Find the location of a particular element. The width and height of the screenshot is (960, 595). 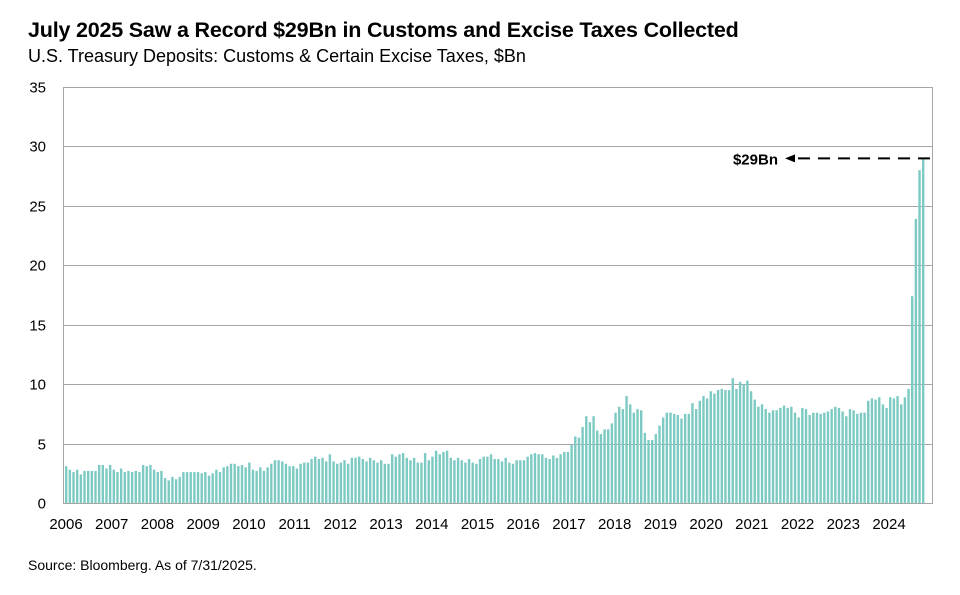

x-tick-label: 2010 is located at coordinates (248, 524).